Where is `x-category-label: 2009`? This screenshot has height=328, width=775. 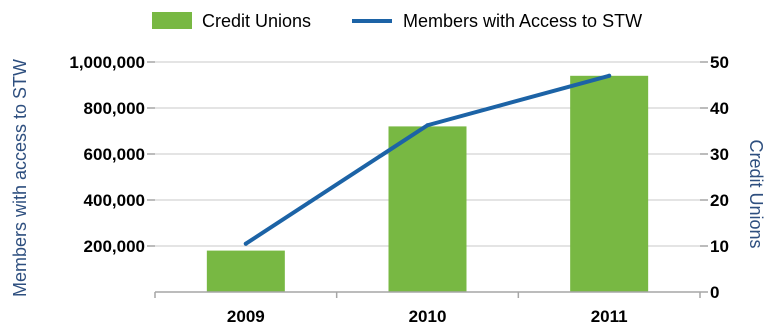 x-category-label: 2009 is located at coordinates (246, 316).